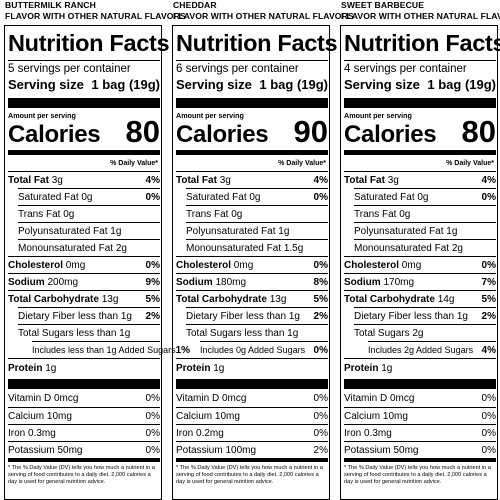  Describe the element at coordinates (252, 298) in the screenshot. I see `total-carbohydrate-row: Total Carbohydrate 13g 5%` at that location.